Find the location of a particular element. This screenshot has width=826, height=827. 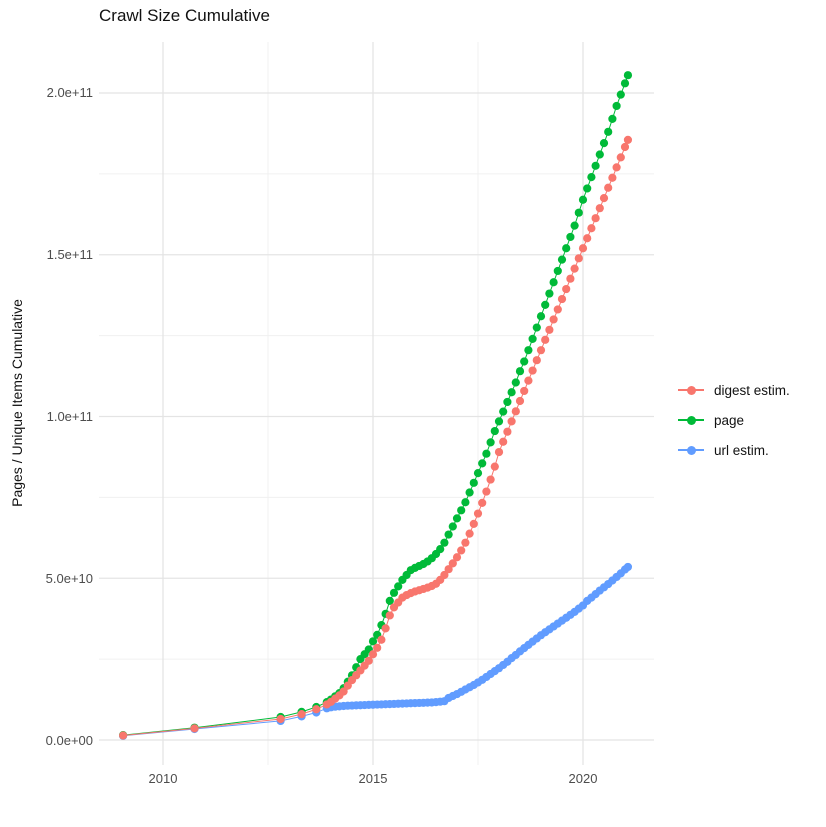

legend-item-page: page is located at coordinates (734, 420).